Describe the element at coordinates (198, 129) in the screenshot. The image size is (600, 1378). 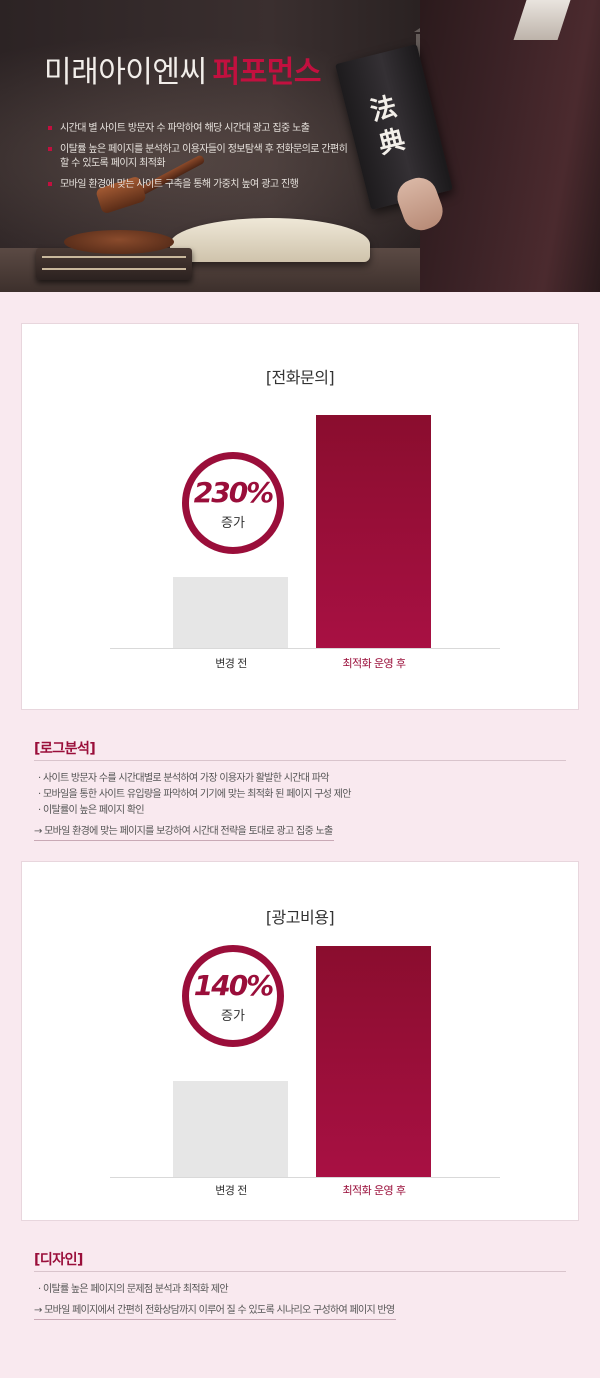
I see `hero-bullet: 시간대 별 사이트 방문자 수 파악하여 해당 시간대 광고 집중 노출` at that location.